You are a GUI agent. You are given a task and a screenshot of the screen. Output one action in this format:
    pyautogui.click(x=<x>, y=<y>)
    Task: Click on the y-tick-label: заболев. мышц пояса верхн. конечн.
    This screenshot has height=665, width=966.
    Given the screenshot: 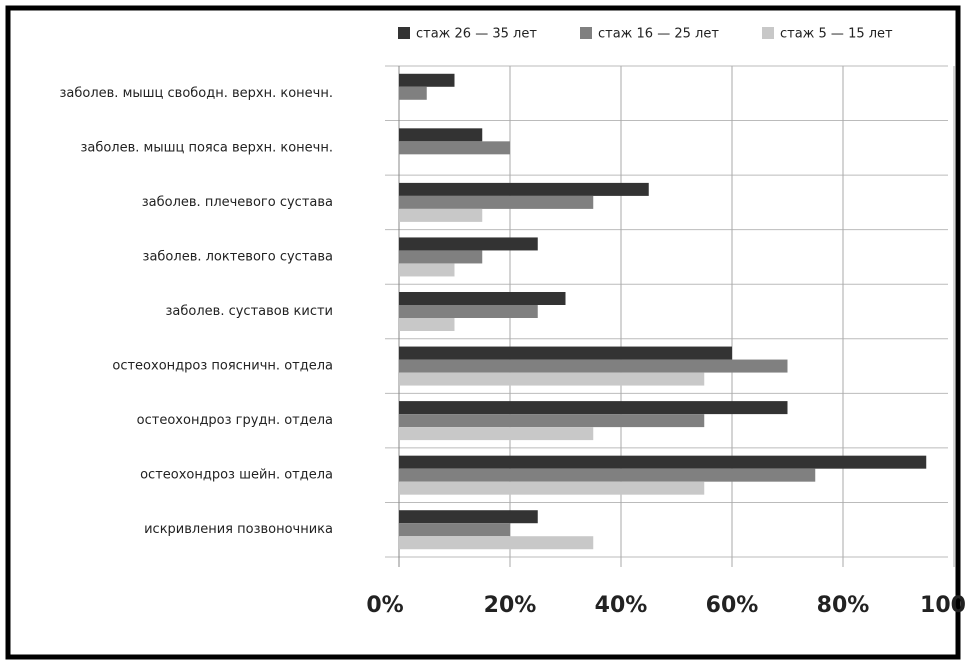 What is the action you would take?
    pyautogui.click(x=206, y=147)
    